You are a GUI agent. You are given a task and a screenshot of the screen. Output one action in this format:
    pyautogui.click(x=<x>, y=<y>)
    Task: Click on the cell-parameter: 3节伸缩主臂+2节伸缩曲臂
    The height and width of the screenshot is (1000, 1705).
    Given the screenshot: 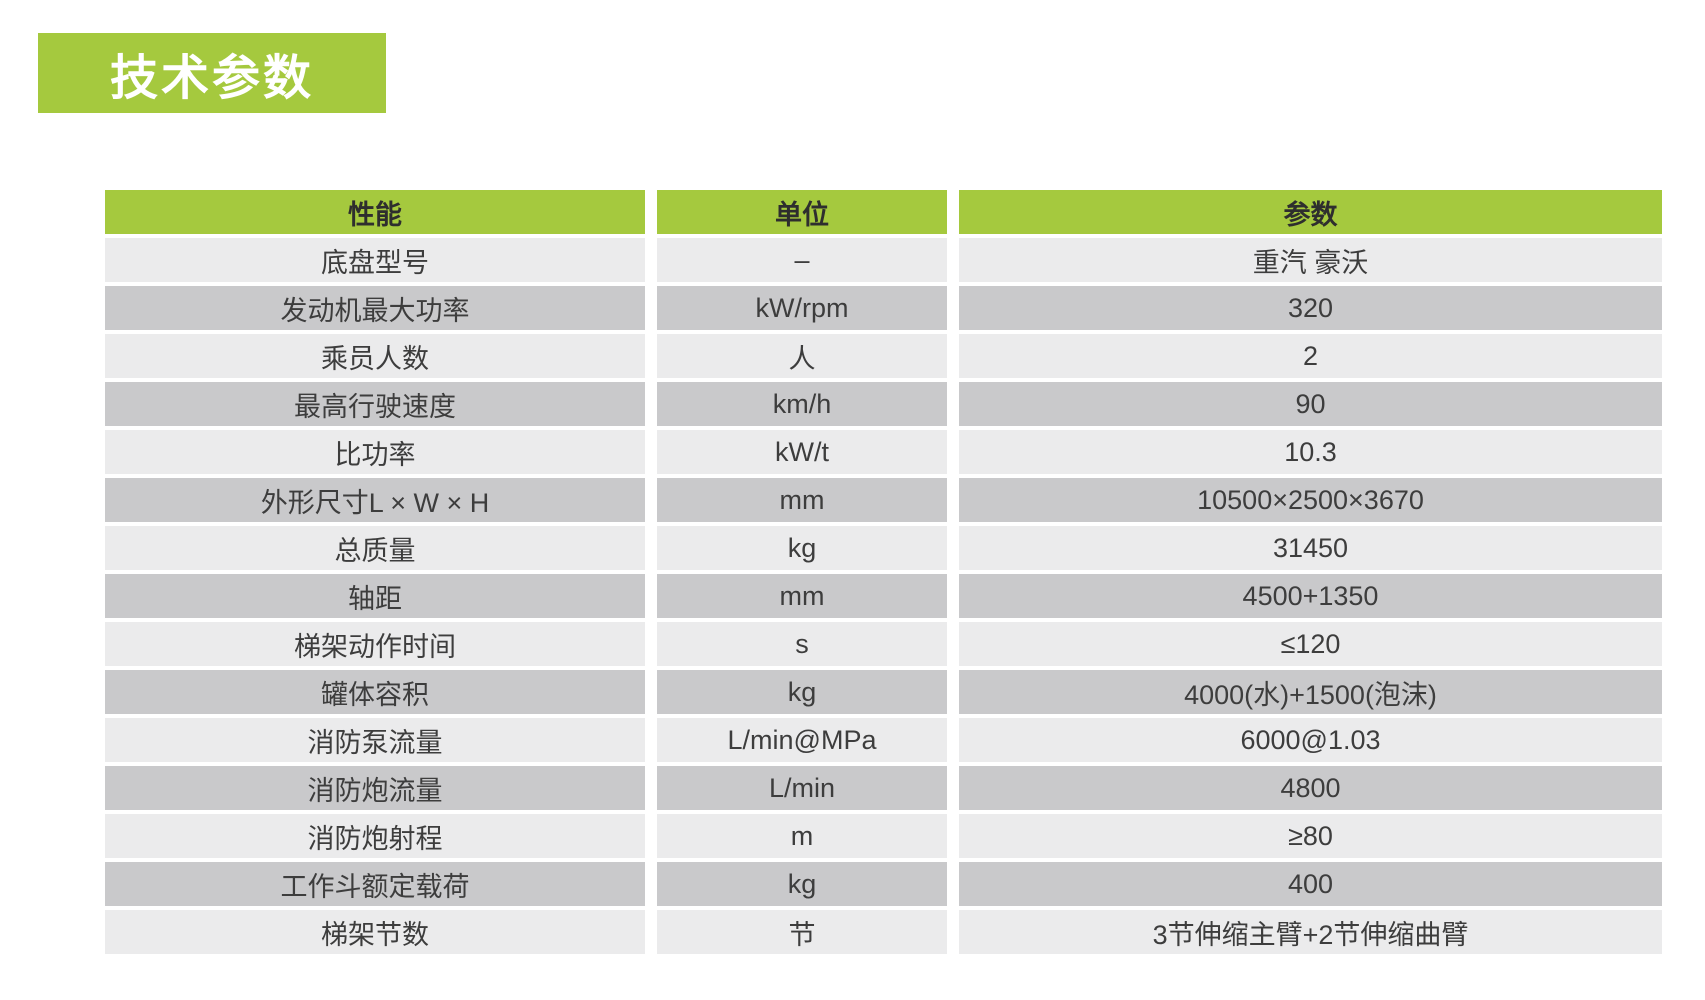 What is the action you would take?
    pyautogui.click(x=1310, y=932)
    